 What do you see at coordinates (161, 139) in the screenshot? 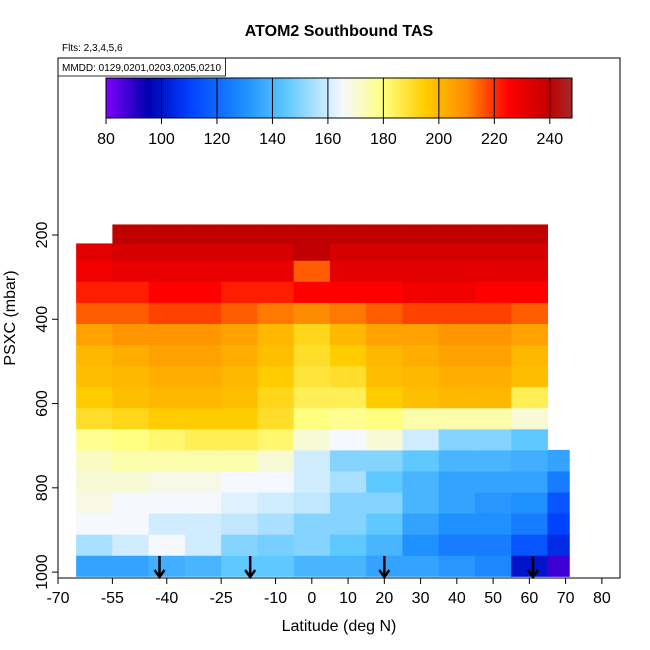
I see `colorbar-tick-label: 100` at bounding box center [161, 139].